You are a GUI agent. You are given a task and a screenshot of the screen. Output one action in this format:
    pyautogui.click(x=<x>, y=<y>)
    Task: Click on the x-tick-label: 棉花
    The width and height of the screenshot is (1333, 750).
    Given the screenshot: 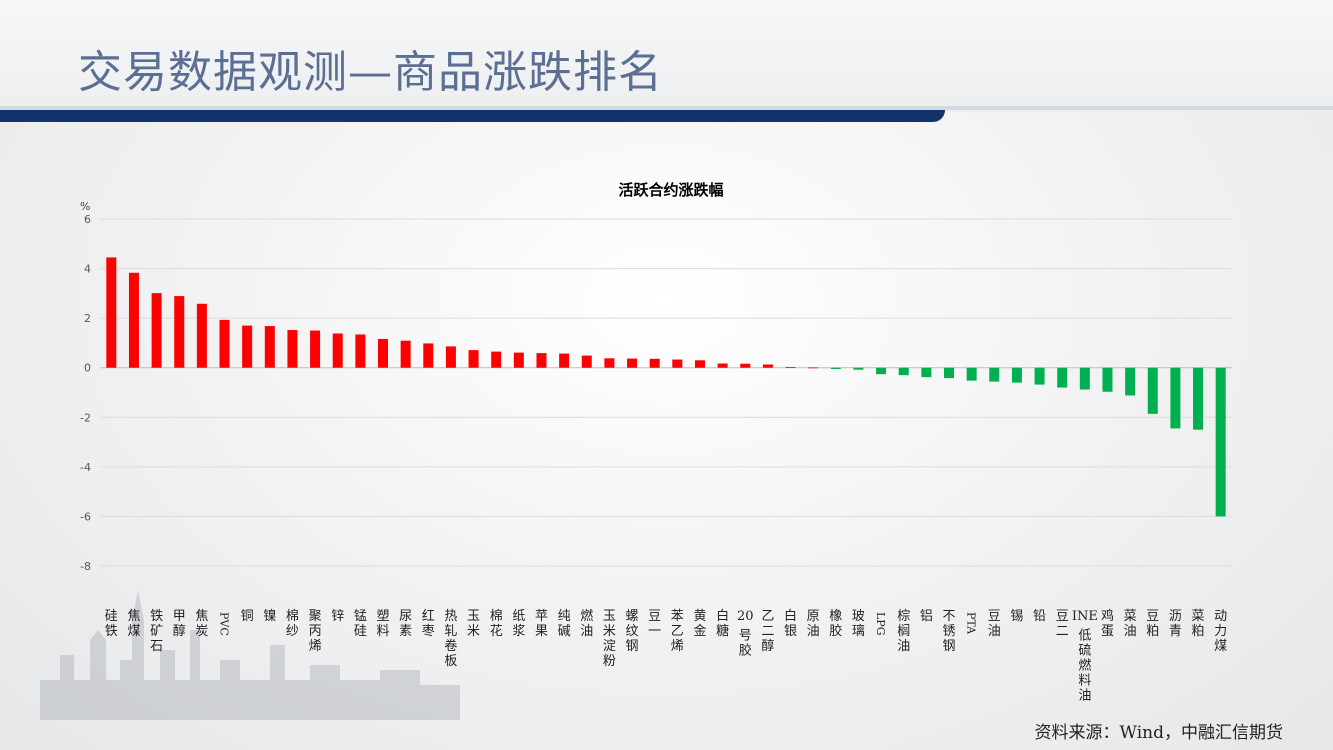 What is the action you would take?
    pyautogui.click(x=496, y=624)
    